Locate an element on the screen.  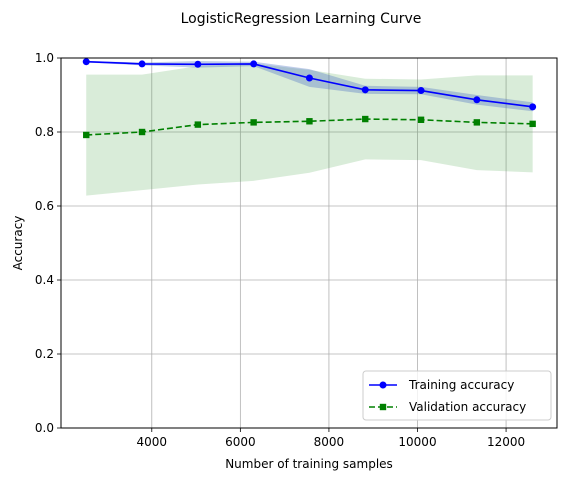
legend-box is located at coordinates (457, 395).